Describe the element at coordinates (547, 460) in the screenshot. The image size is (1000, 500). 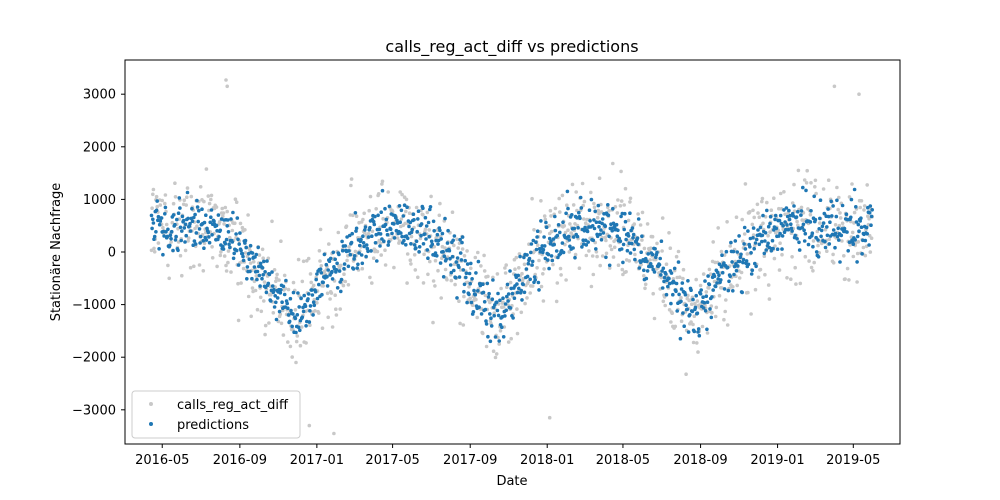
I see `x-tick-label: 2018-01` at that location.